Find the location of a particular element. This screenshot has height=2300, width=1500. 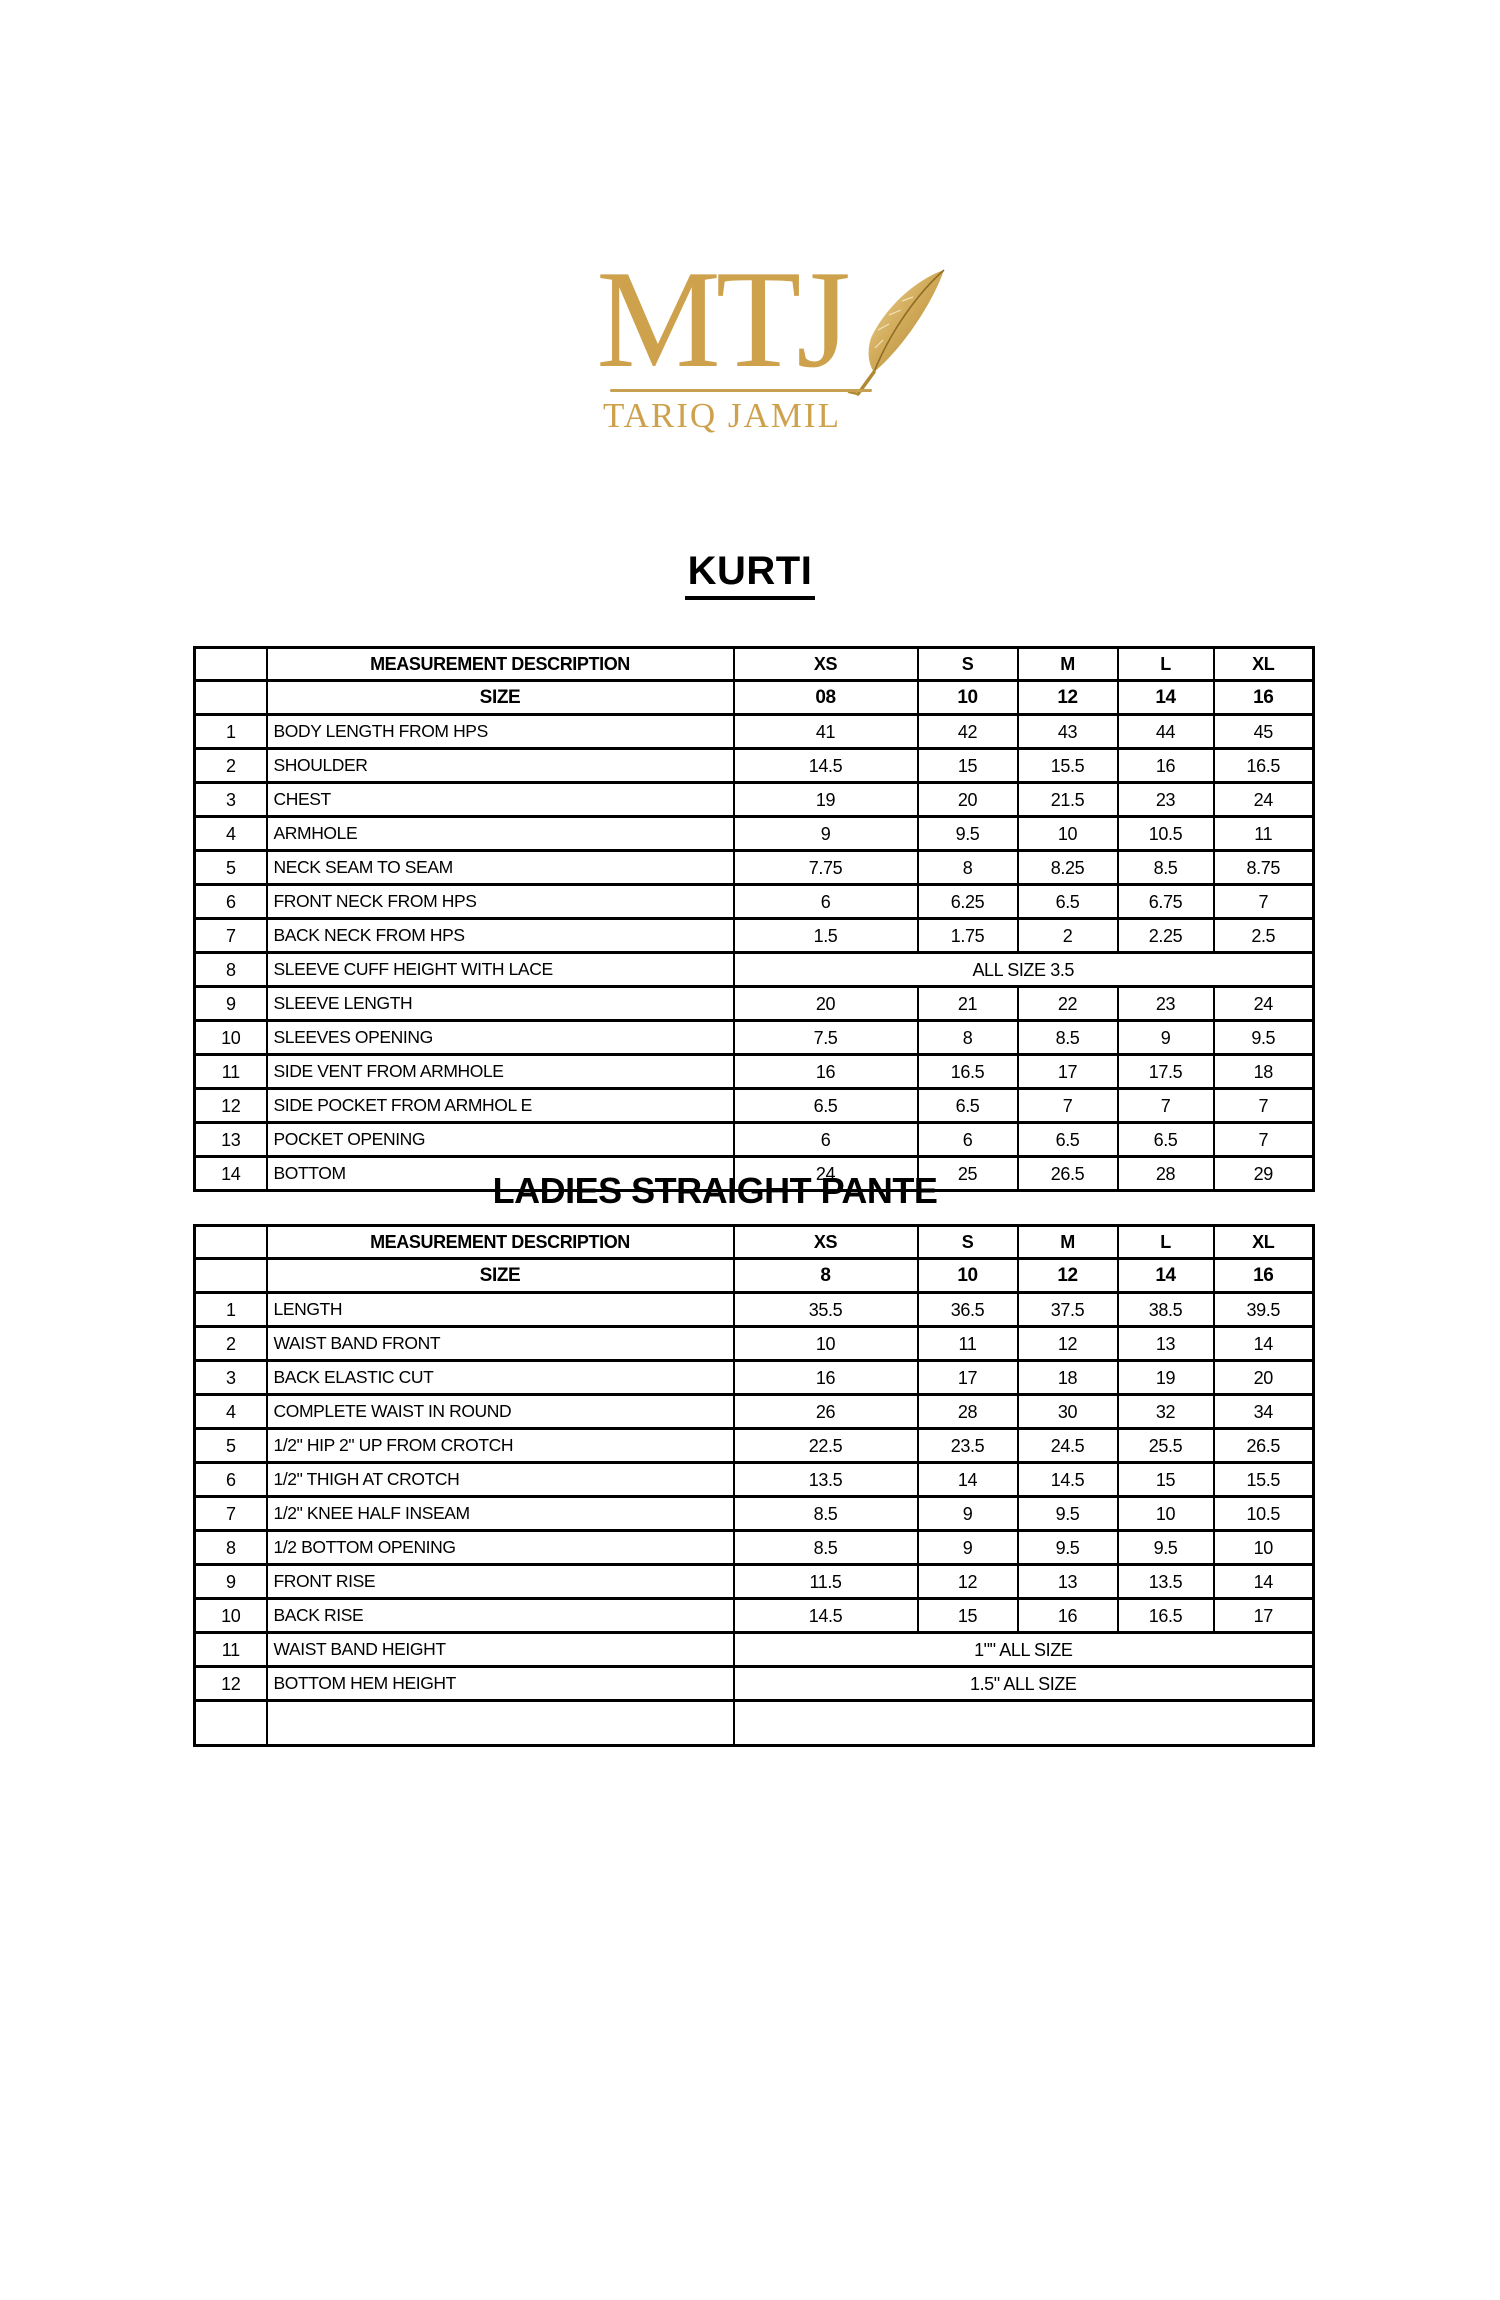

table-row: 12 BOTTOM HEM HEIGHT 1.5" ALL SIZE is located at coordinates (754, 1683).